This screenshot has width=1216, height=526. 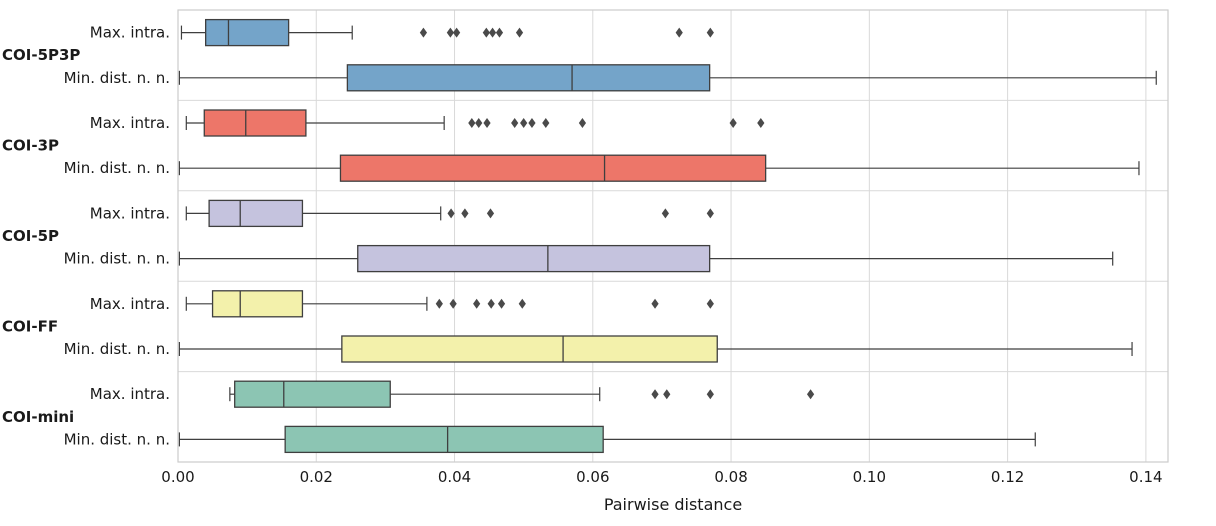 I want to click on x-tick-label: 0.14, so click(x=1145, y=477).